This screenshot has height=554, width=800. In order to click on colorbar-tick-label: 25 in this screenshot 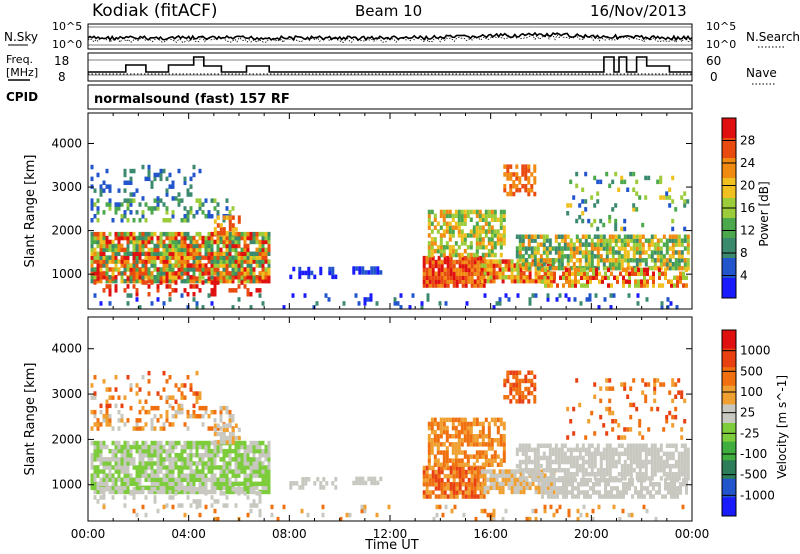, I will do `click(747, 413)`.